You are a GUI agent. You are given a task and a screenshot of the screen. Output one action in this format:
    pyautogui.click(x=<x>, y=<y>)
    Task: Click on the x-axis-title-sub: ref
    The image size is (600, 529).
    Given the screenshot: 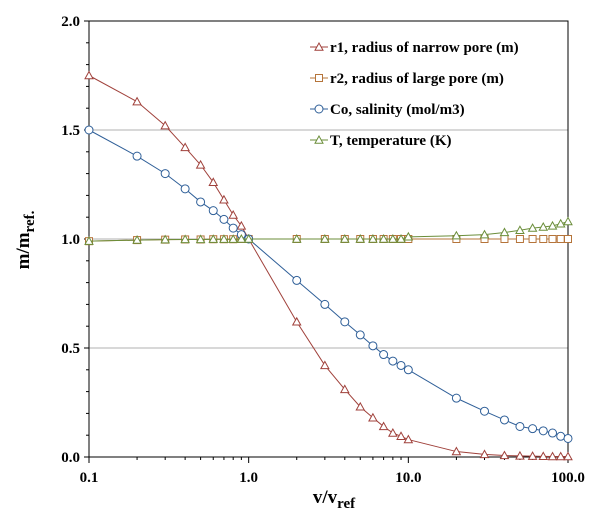 What is the action you would take?
    pyautogui.click(x=346, y=504)
    